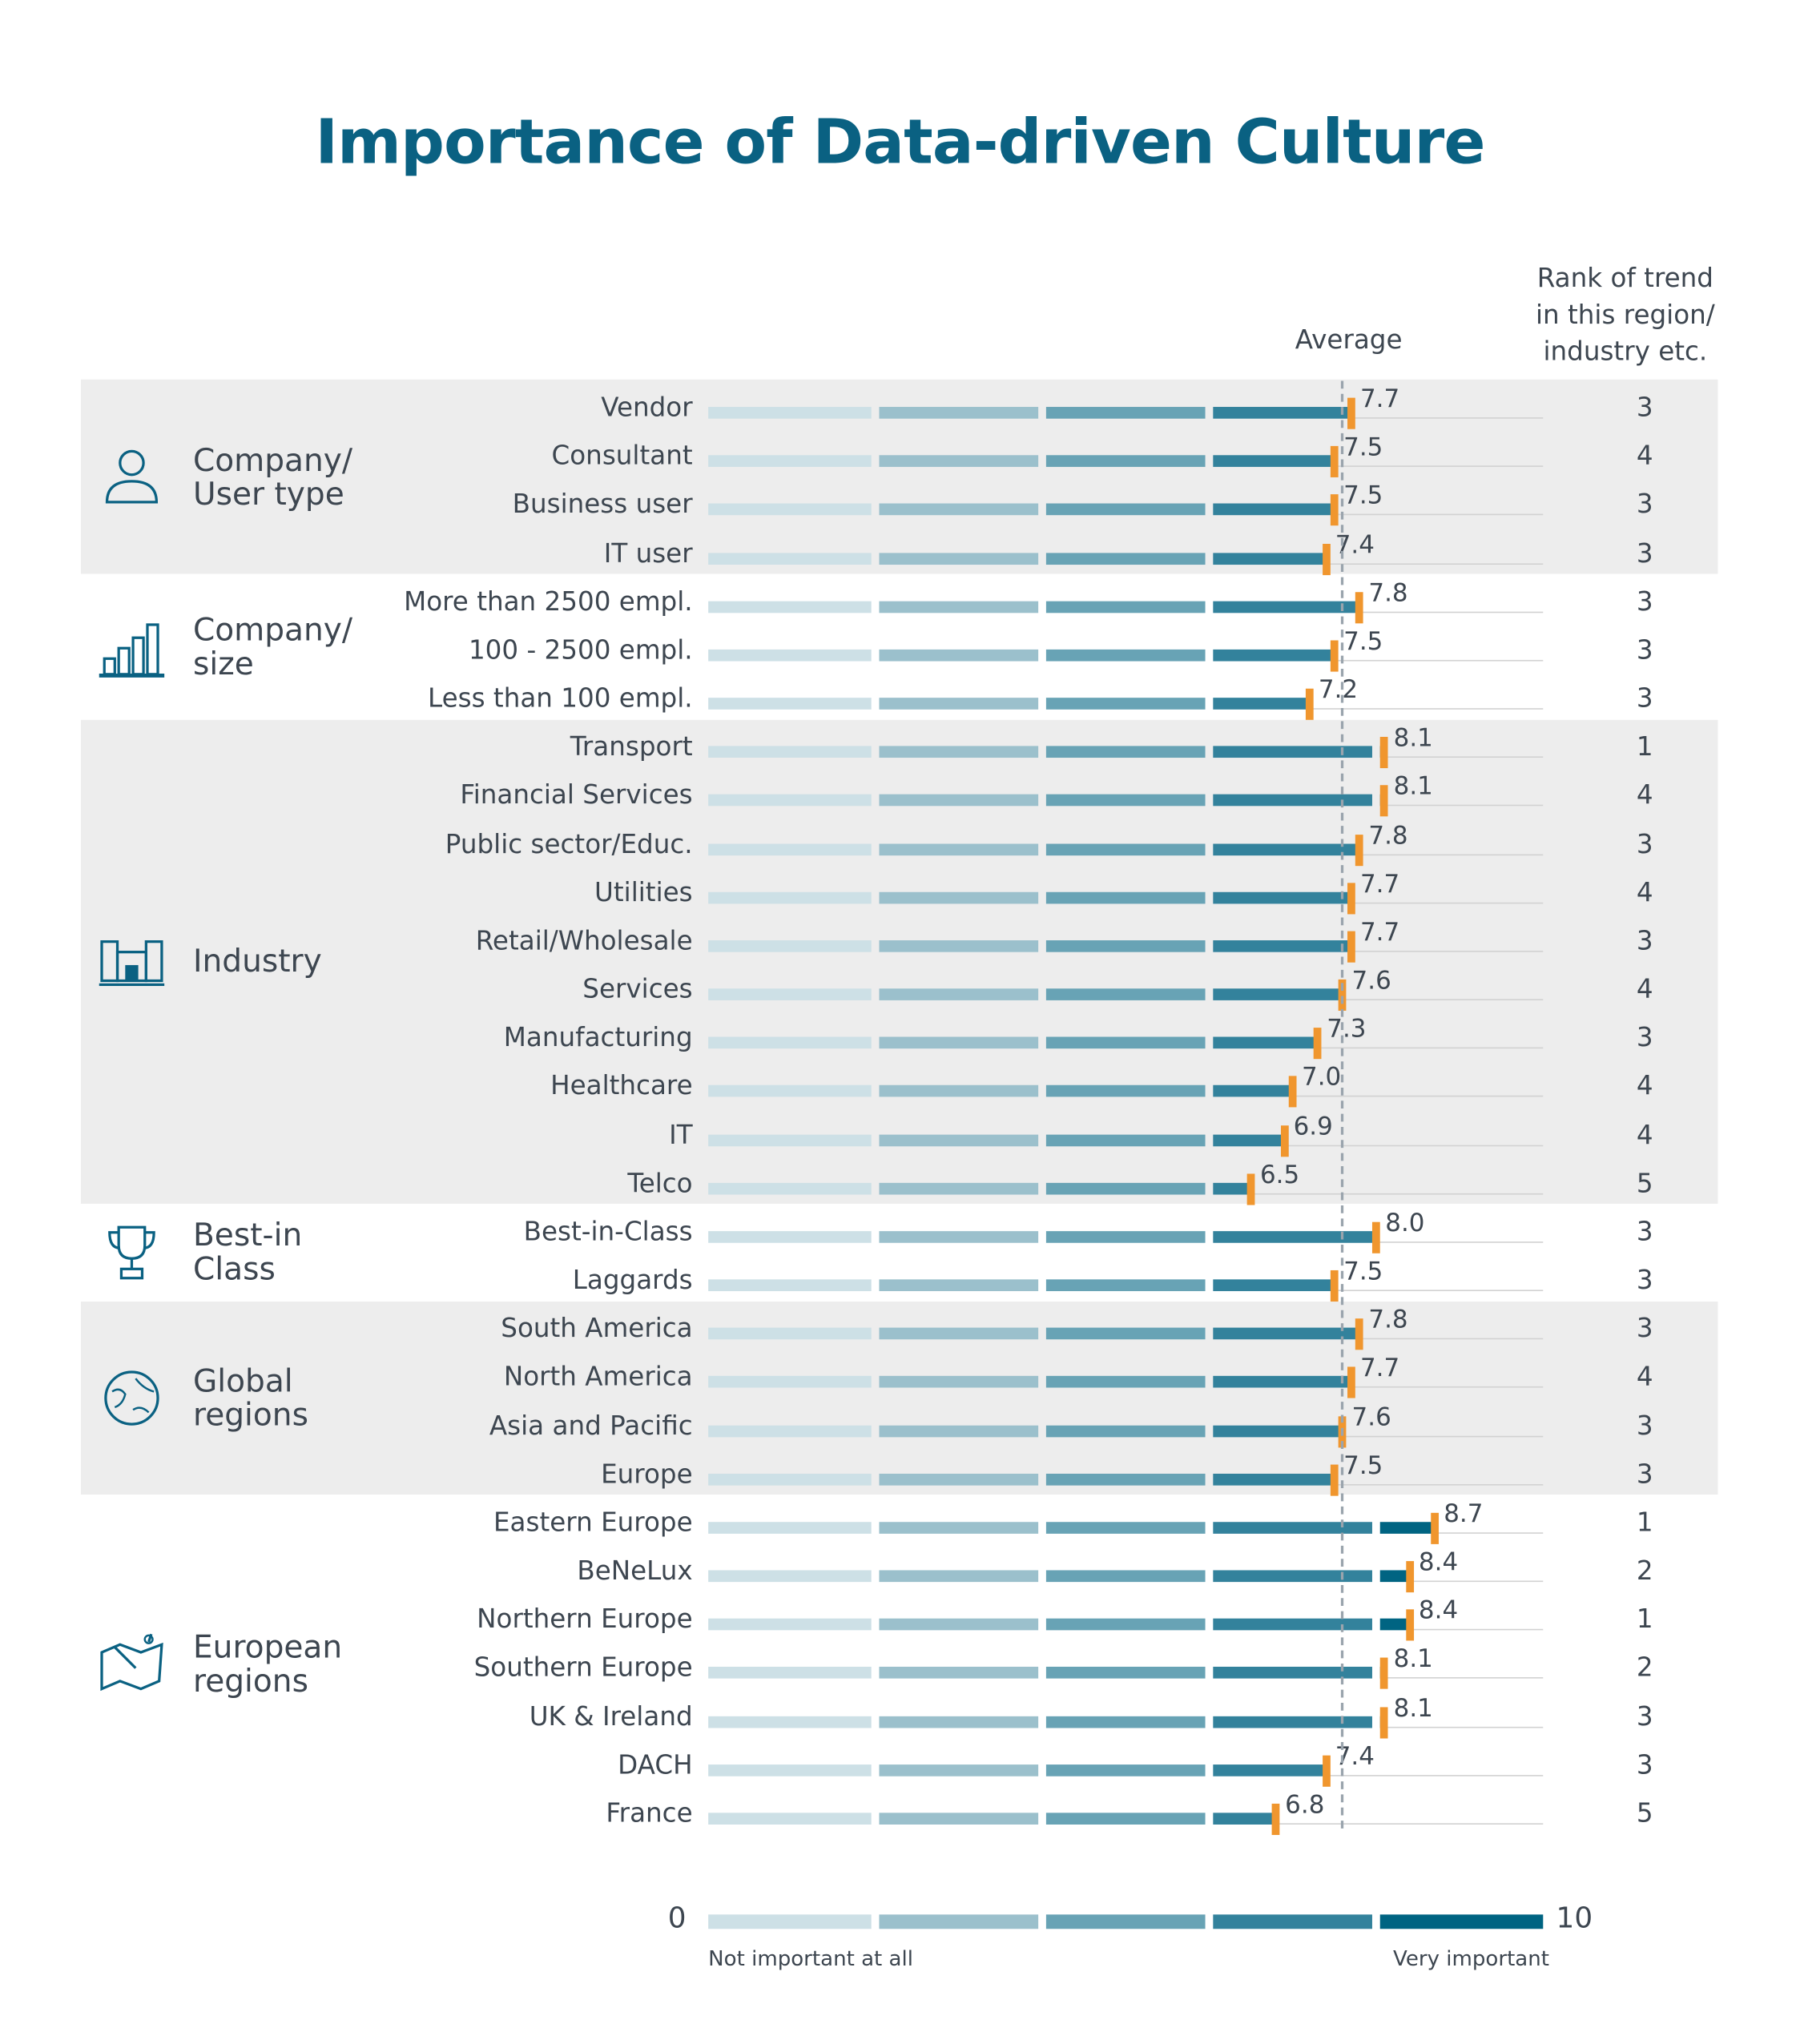  Describe the element at coordinates (1644, 1182) in the screenshot. I see `rank-value: 5` at that location.